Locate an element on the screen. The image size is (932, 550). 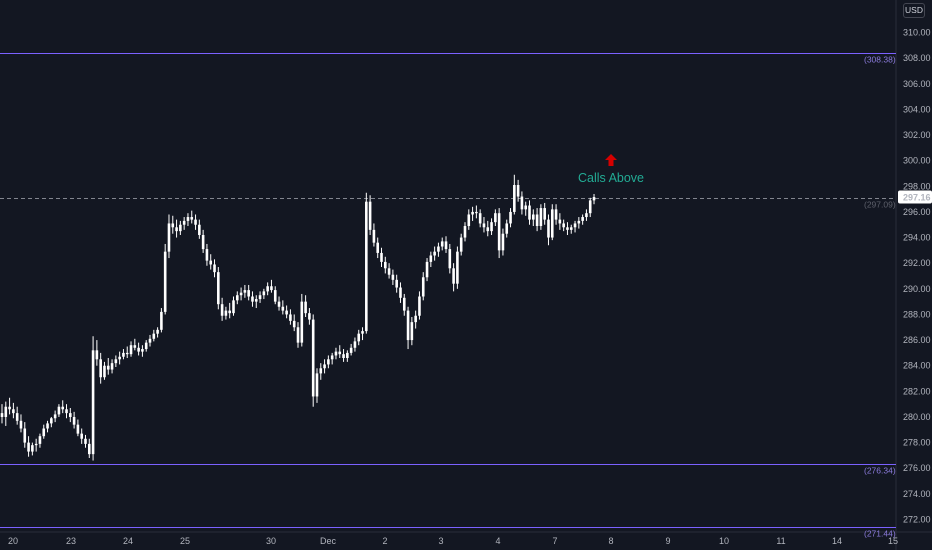
x-tick-label: 24 is located at coordinates (128, 541).